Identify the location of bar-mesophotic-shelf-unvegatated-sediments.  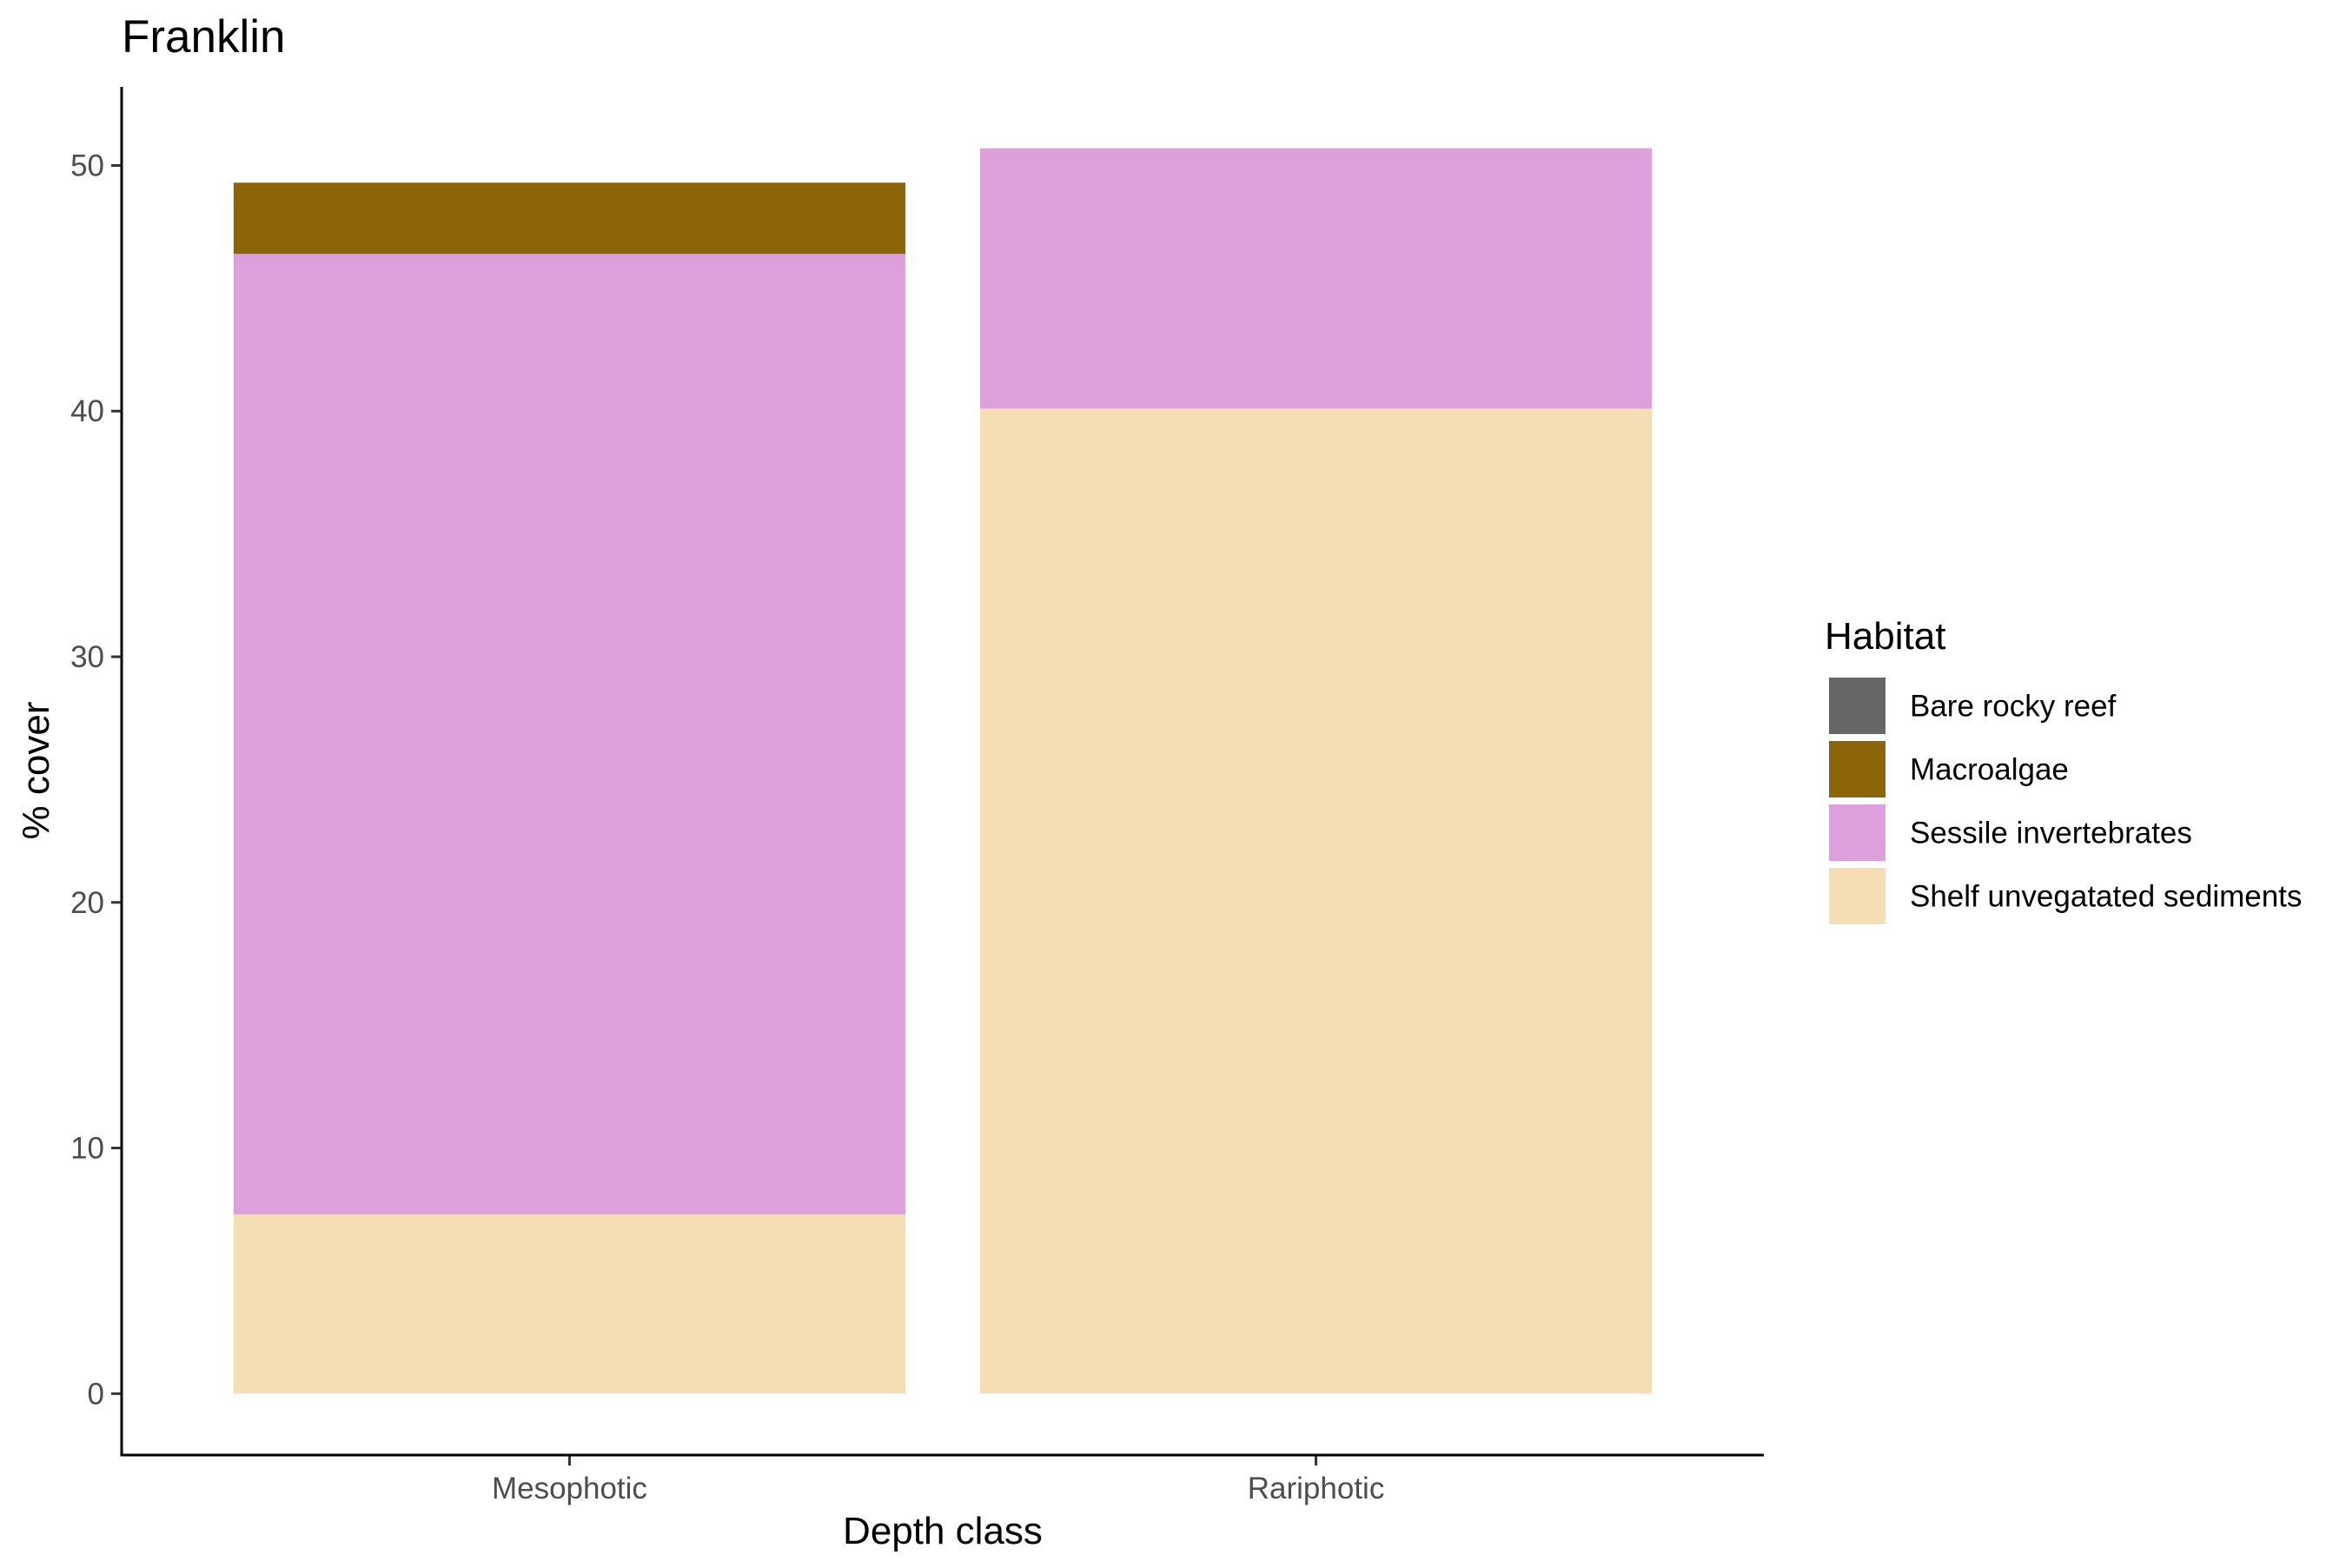
(569, 1304).